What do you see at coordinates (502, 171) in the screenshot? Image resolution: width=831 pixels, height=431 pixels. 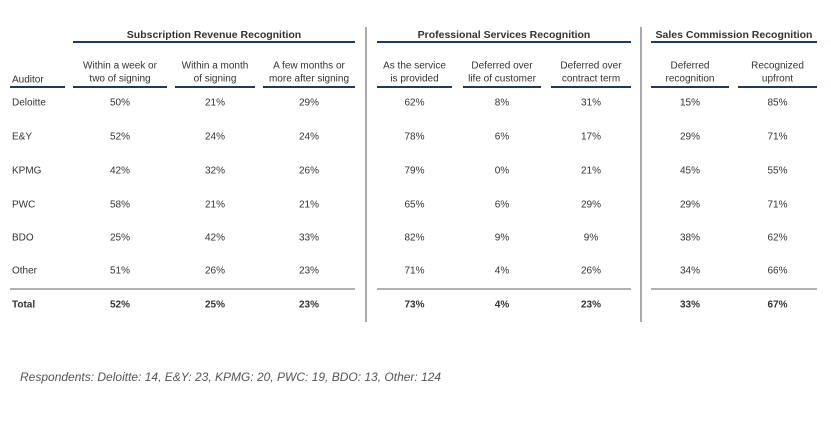 I see `cell: 0%` at bounding box center [502, 171].